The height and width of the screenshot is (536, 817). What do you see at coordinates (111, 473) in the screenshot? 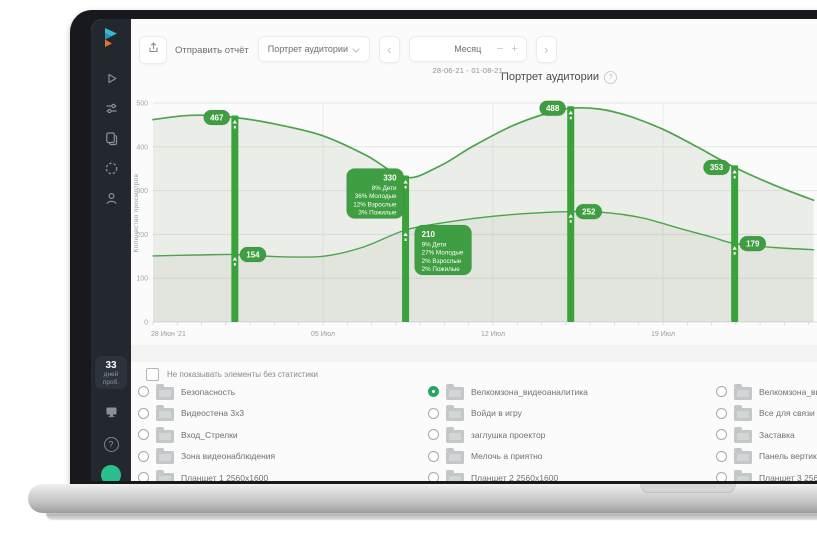
I see `user-avatar` at bounding box center [111, 473].